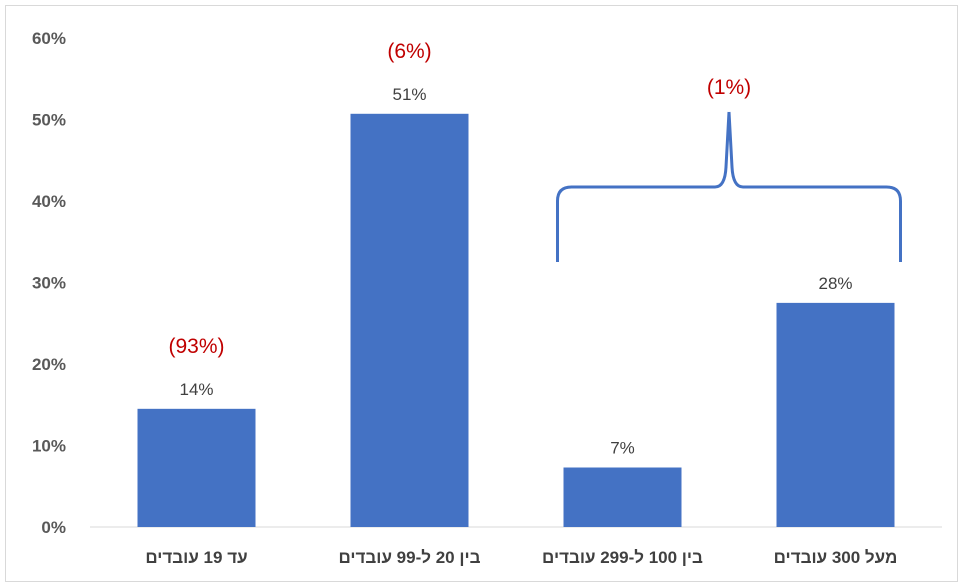  Describe the element at coordinates (49, 38) in the screenshot. I see `y-tick-label: 60%` at that location.